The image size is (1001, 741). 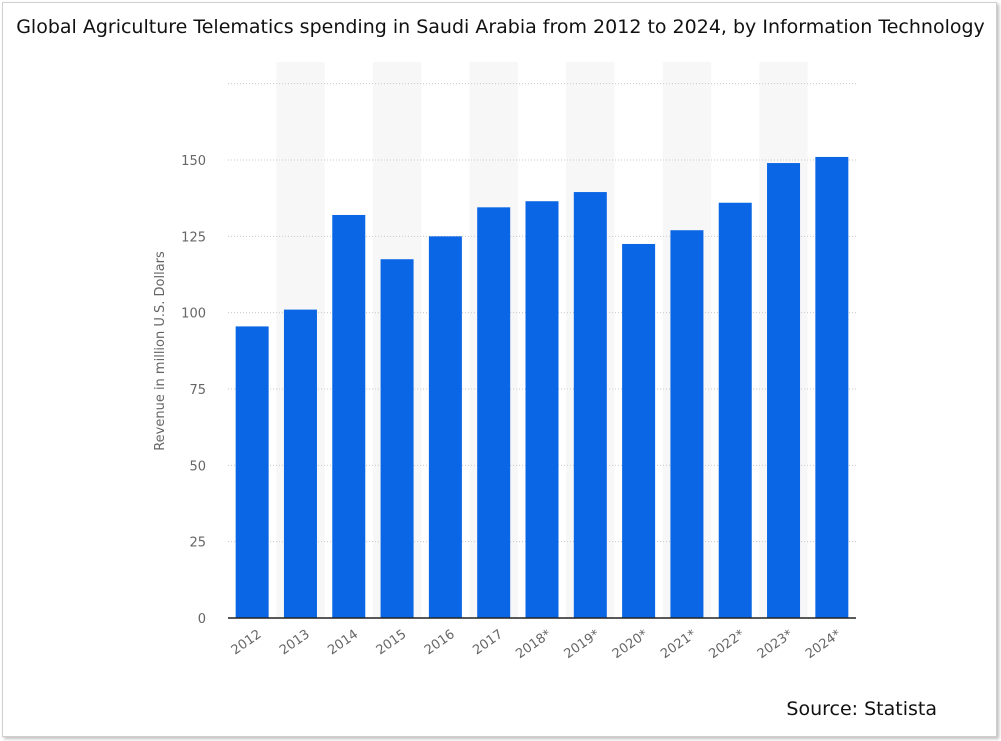 I want to click on y-axis-label: Revenue in million U.S. Dollars, so click(x=160, y=351).